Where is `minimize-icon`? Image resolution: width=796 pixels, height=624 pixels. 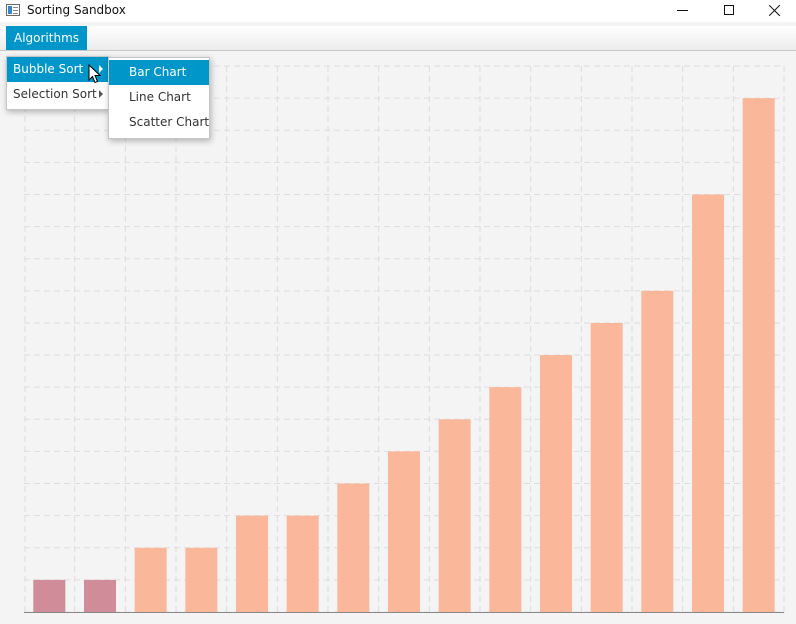 minimize-icon is located at coordinates (682, 10).